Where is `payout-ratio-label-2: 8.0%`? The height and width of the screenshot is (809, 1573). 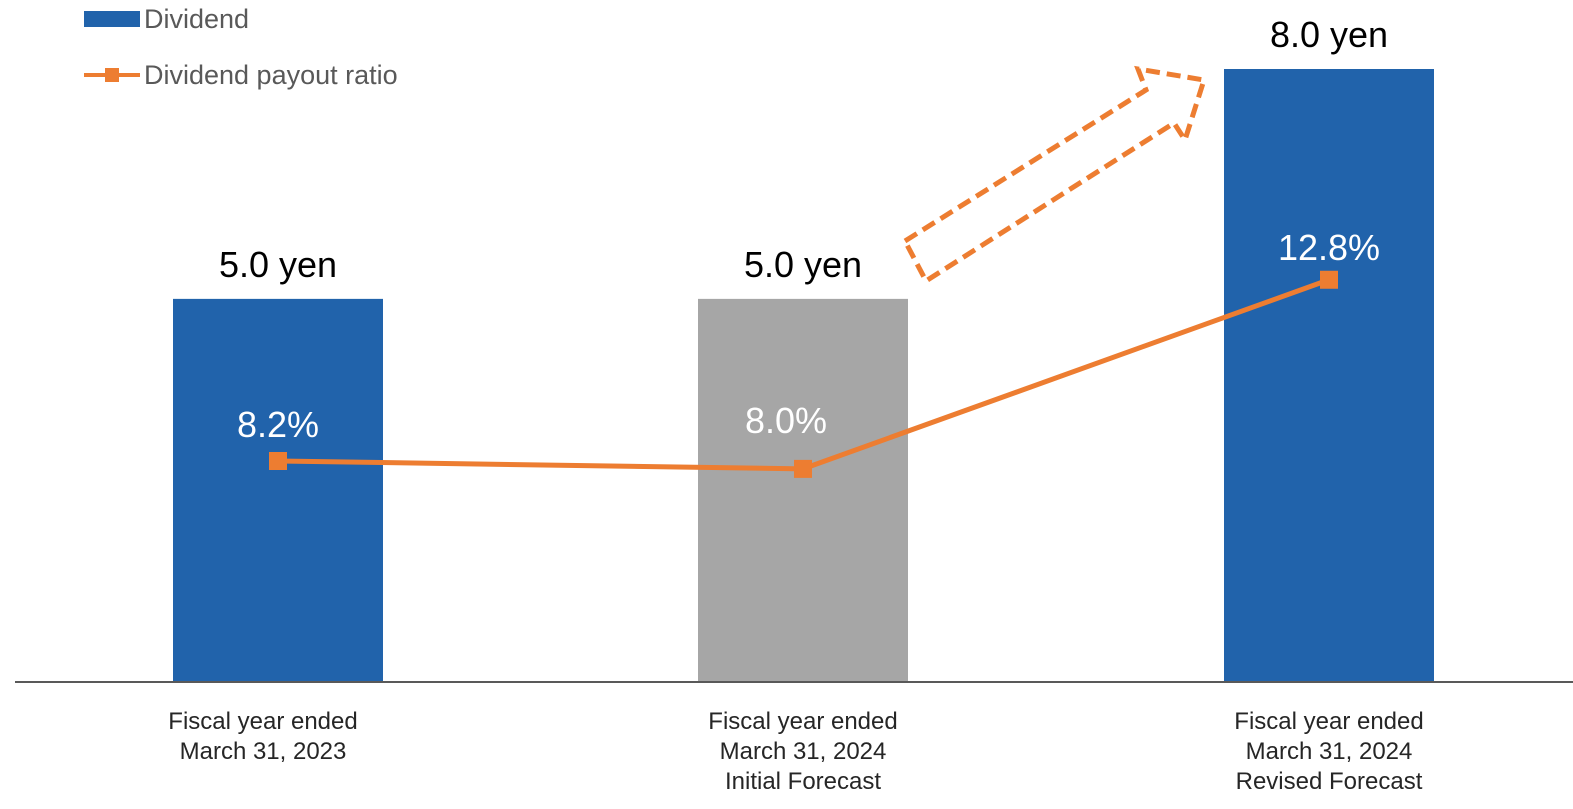
payout-ratio-label-2: 8.0% is located at coordinates (786, 420).